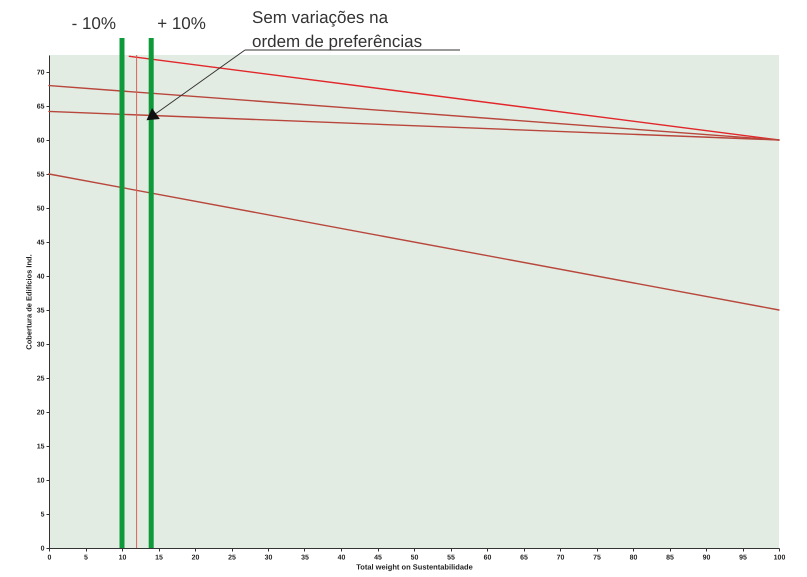 The height and width of the screenshot is (577, 807). What do you see at coordinates (94, 23) in the screenshot?
I see `text: - 10%` at bounding box center [94, 23].